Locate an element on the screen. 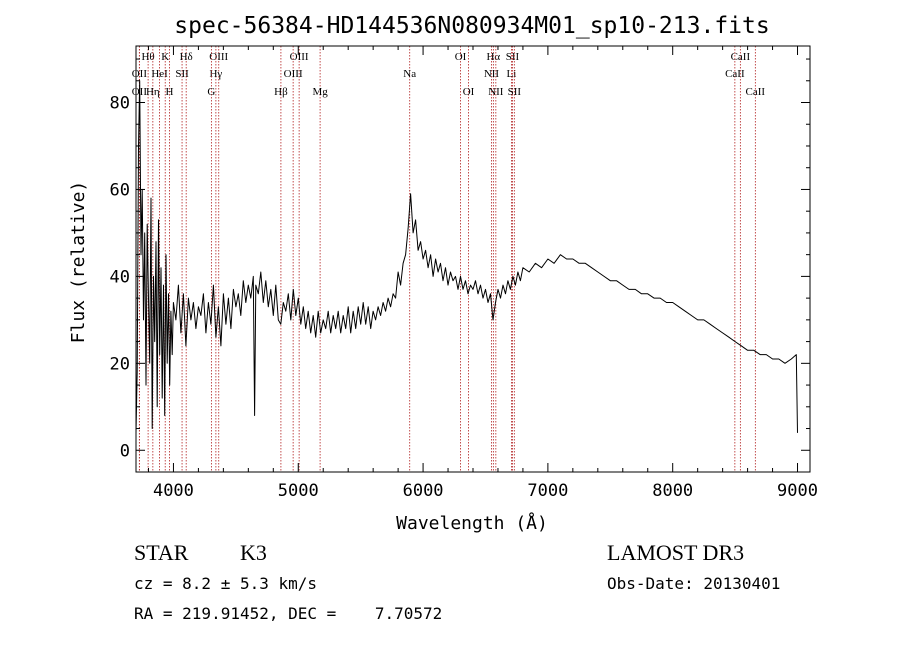 The height and width of the screenshot is (649, 900). line-marker-label: Hβ is located at coordinates (281, 92).